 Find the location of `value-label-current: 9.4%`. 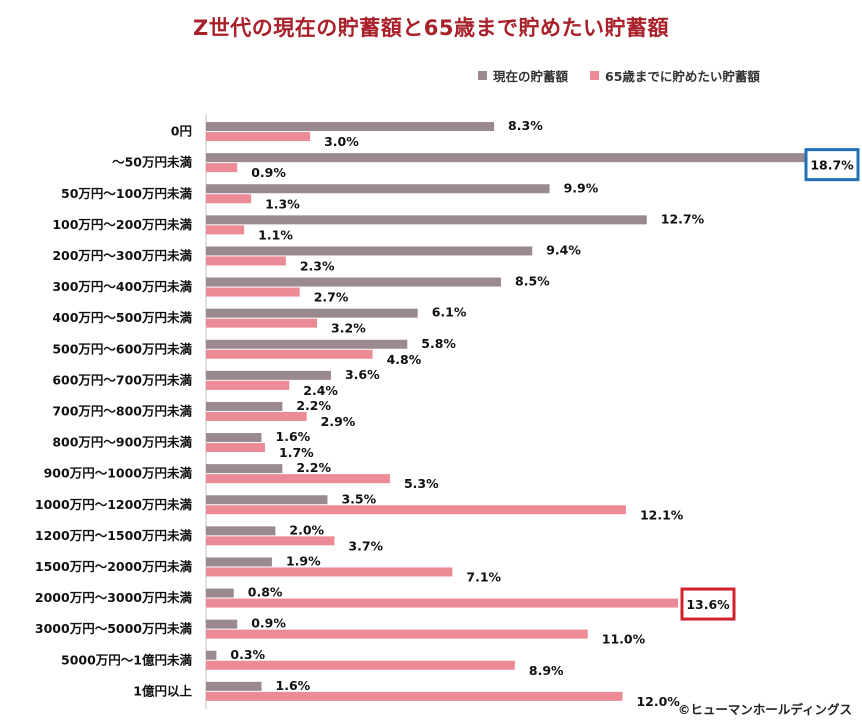

value-label-current: 9.4% is located at coordinates (563, 249).